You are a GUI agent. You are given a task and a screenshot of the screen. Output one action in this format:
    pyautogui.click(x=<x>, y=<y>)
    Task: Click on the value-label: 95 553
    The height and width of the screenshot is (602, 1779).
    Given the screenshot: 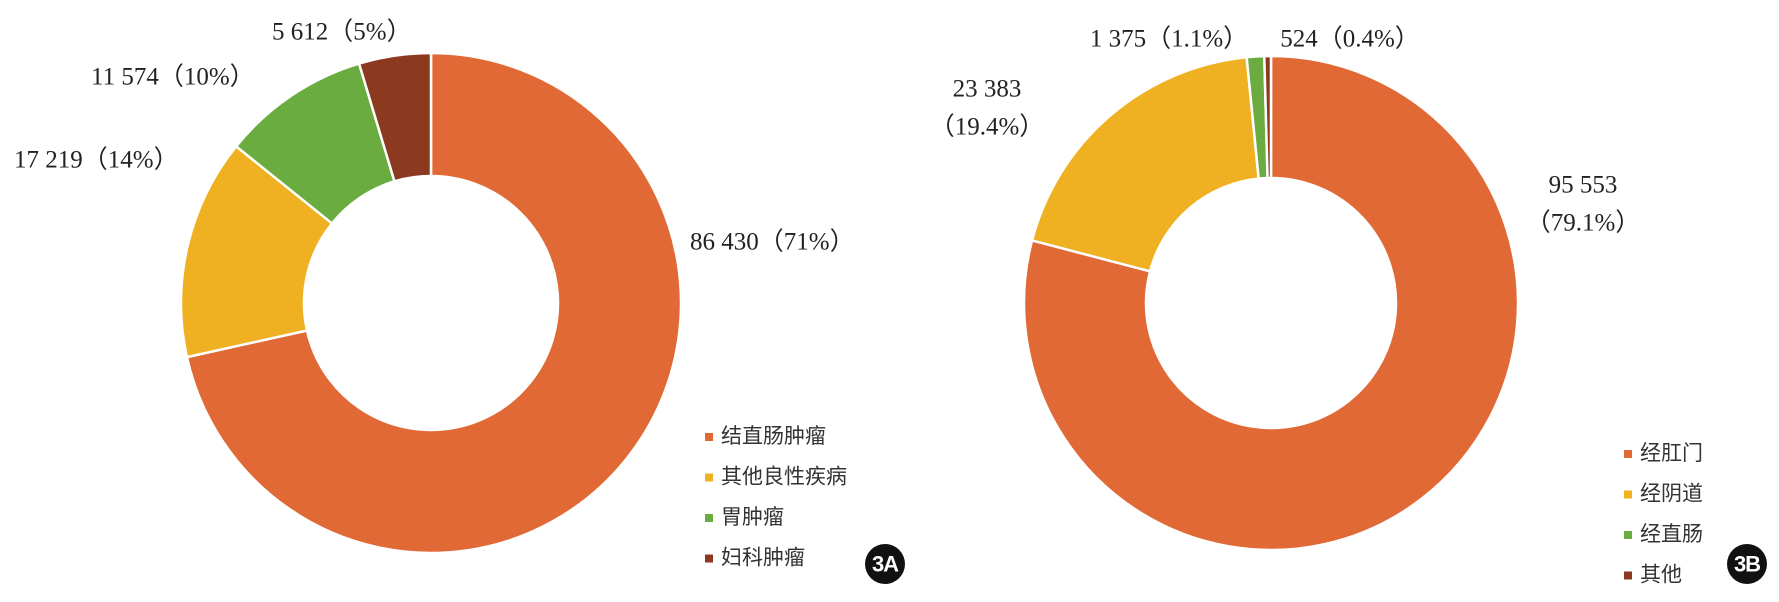 What is the action you would take?
    pyautogui.click(x=1583, y=185)
    